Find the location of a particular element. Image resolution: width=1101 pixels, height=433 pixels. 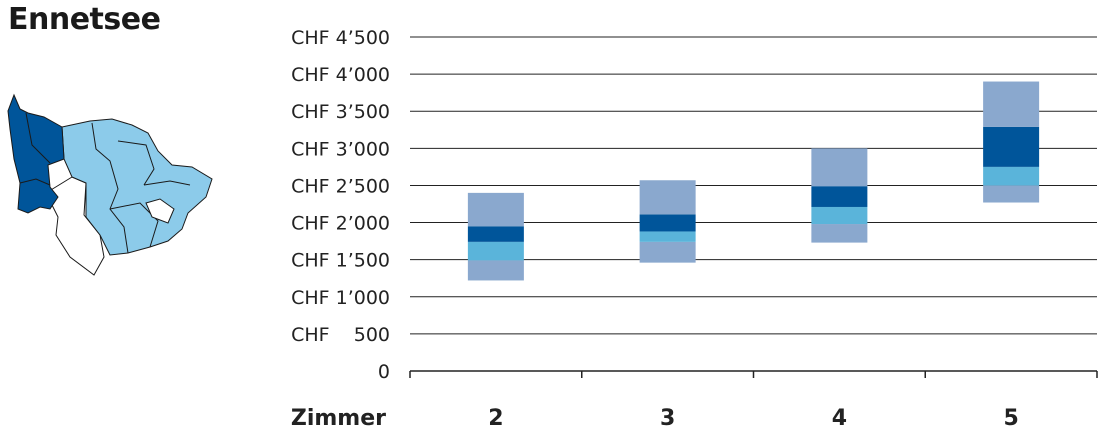

map-district-region is located at coordinates (137, 187).